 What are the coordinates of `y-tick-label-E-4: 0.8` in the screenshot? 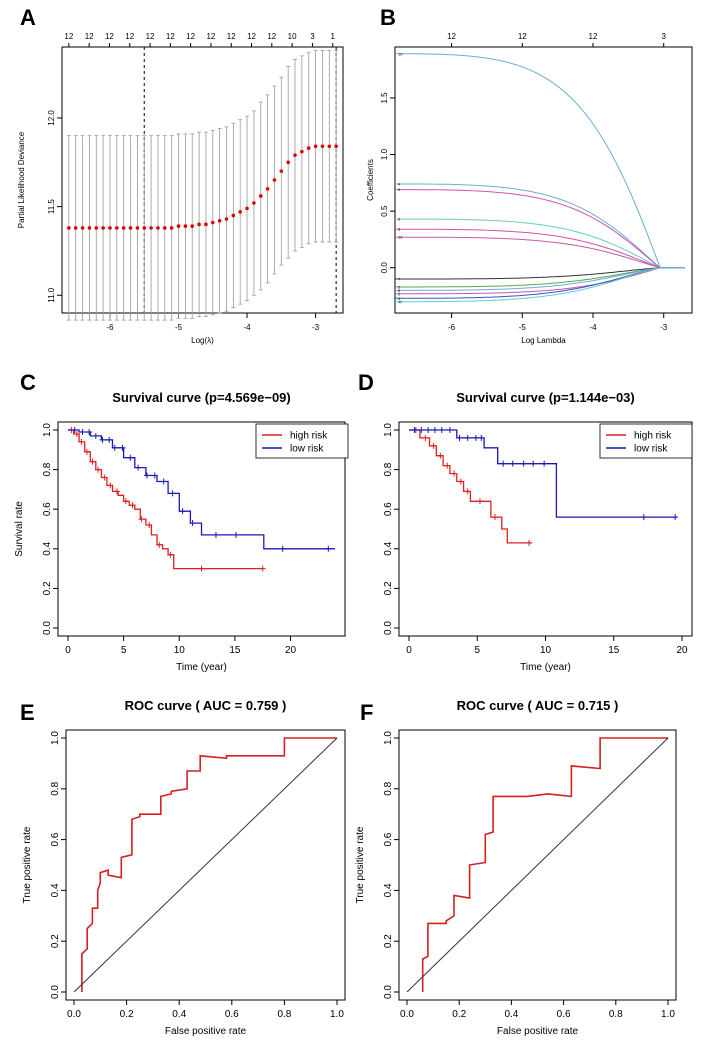 It's located at (55, 788).